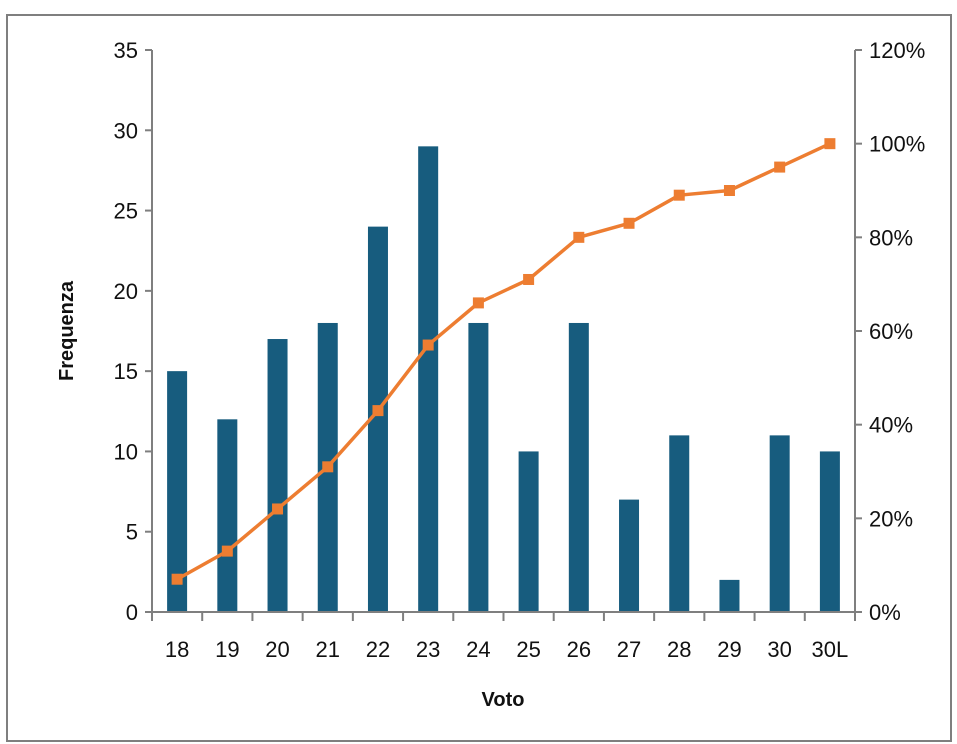 This screenshot has width=957, height=744. Describe the element at coordinates (67, 330) in the screenshot. I see `y-axis-title: Frequenza` at that location.